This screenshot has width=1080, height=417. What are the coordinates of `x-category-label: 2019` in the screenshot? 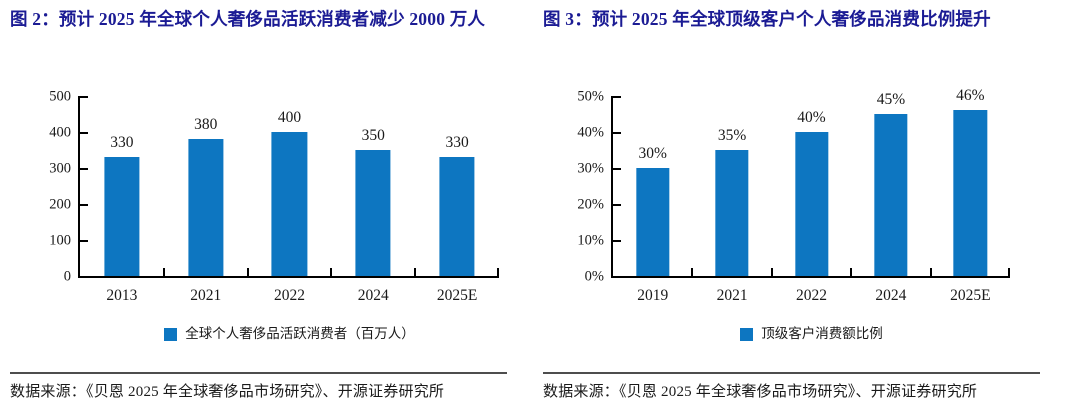 It's located at (653, 295).